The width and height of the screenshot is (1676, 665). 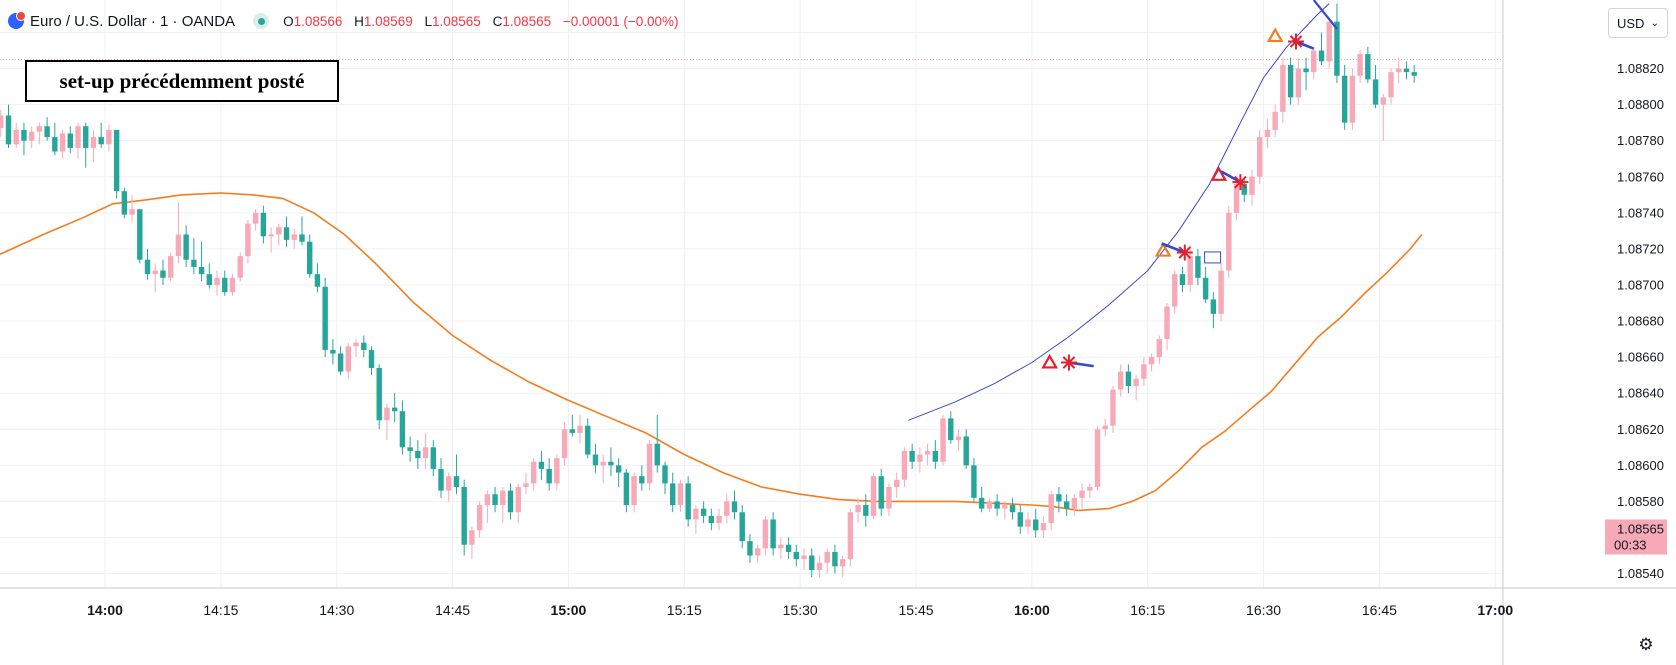 What do you see at coordinates (182, 81) in the screenshot?
I see `annotation-text-box: set-up précédemment posté` at bounding box center [182, 81].